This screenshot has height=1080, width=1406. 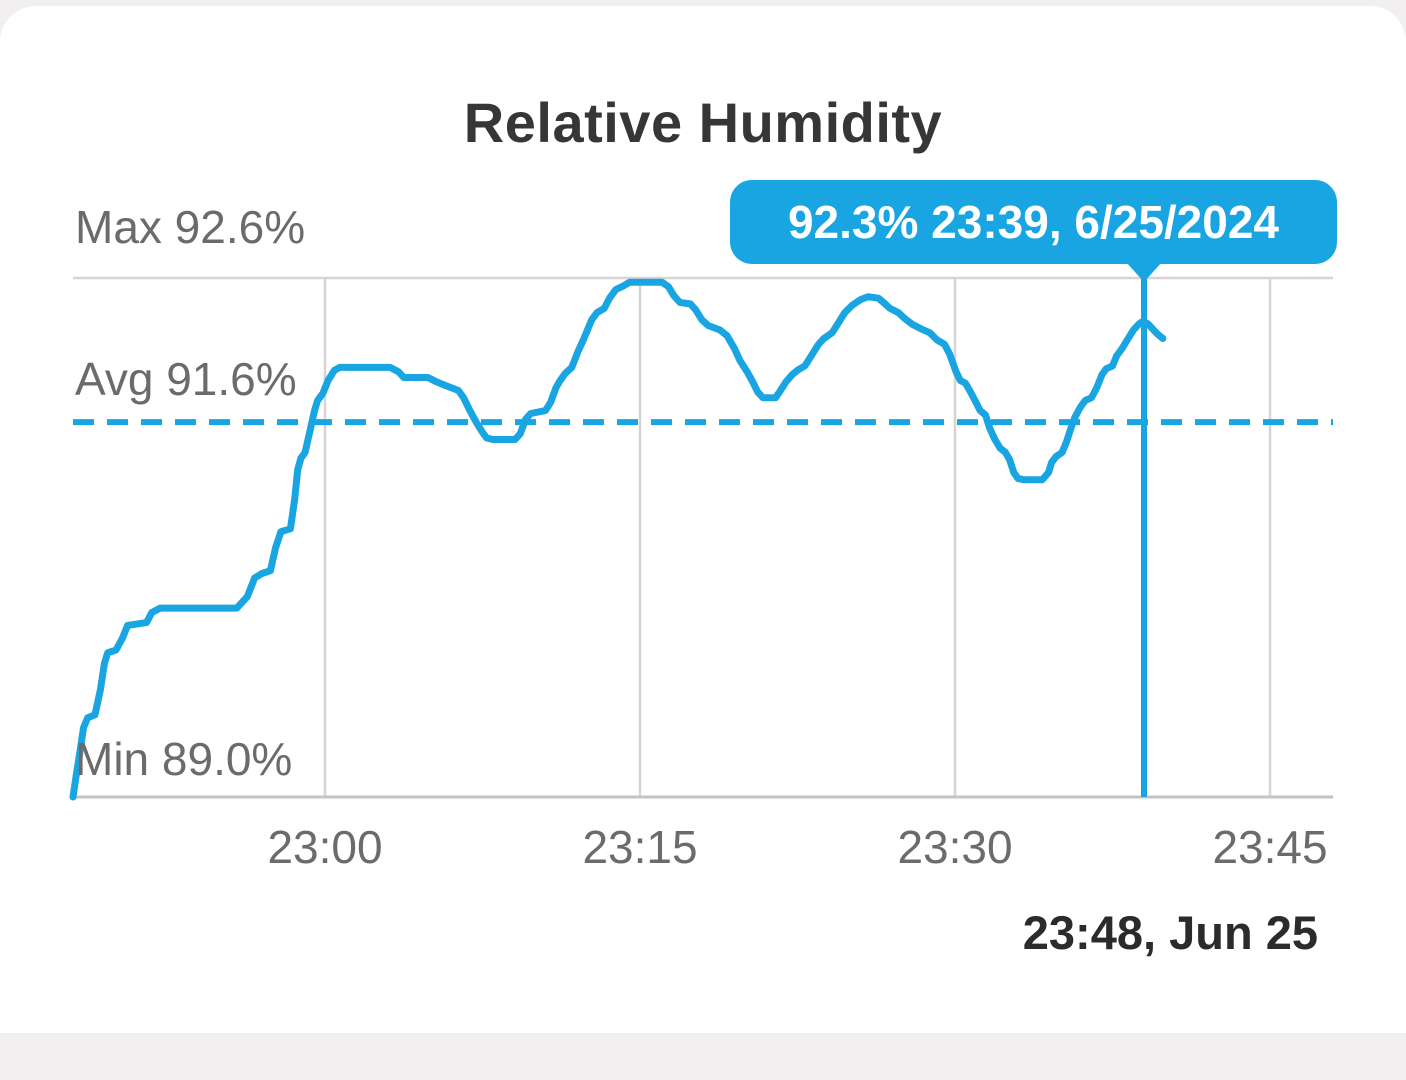 What do you see at coordinates (186, 379) in the screenshot?
I see `avg-value-label: Avg 91.6%` at bounding box center [186, 379].